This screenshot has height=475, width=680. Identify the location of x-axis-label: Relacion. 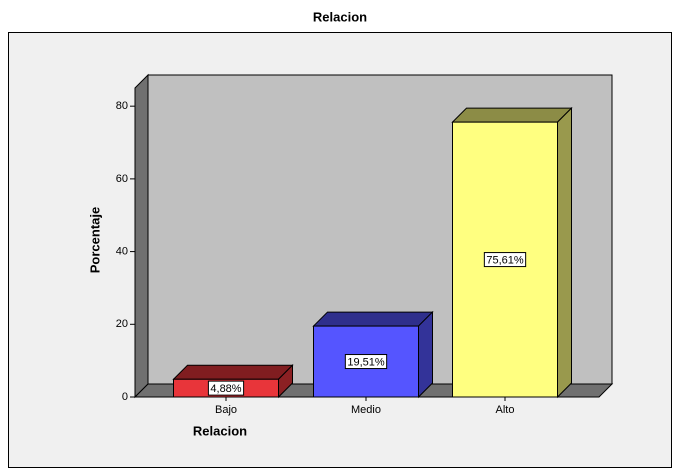
(220, 430).